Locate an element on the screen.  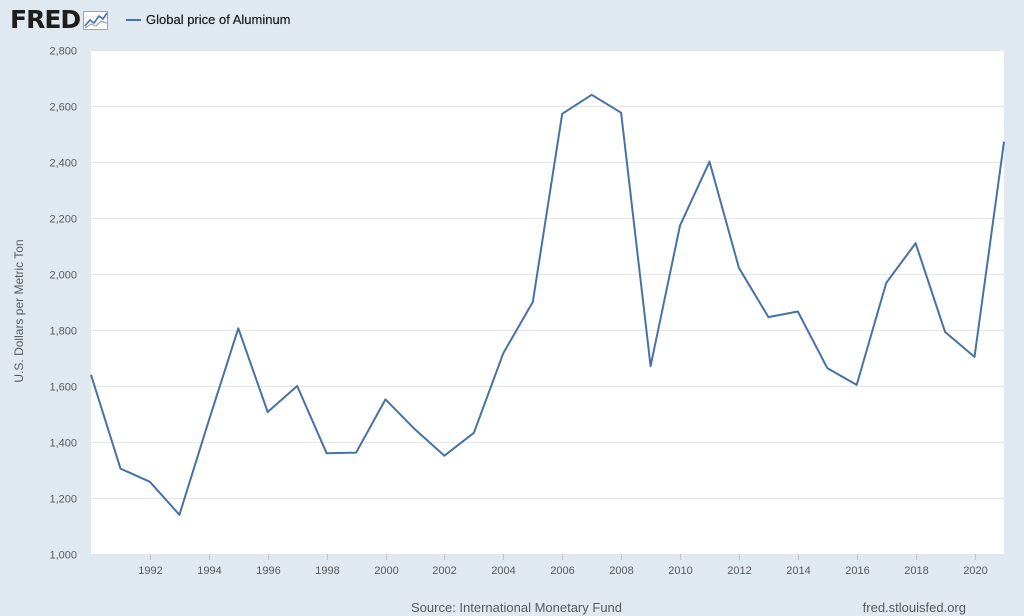
x-tick-label: 2006 is located at coordinates (562, 571).